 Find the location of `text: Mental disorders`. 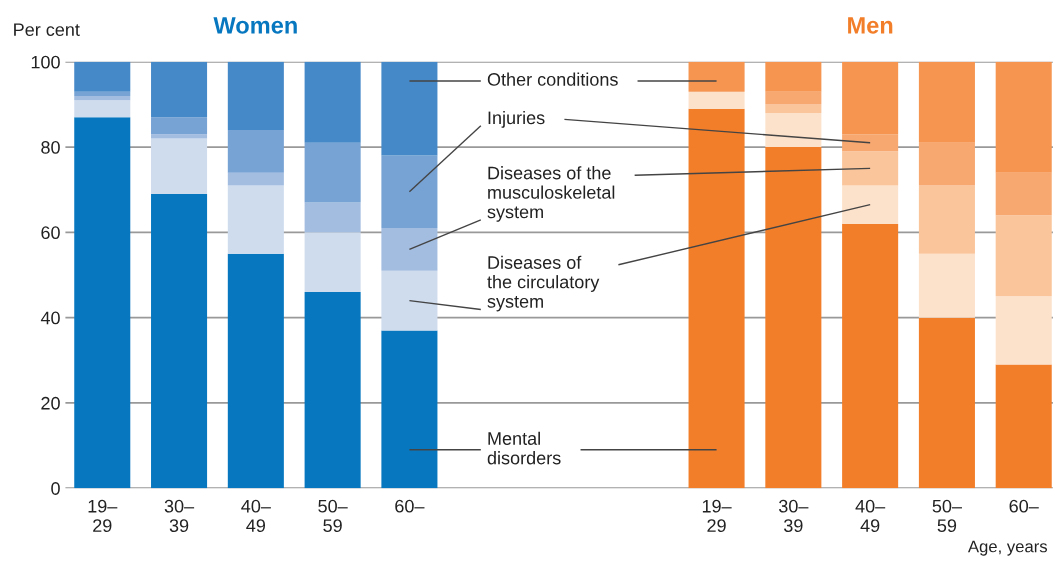

text: Mental disorders is located at coordinates (524, 448).